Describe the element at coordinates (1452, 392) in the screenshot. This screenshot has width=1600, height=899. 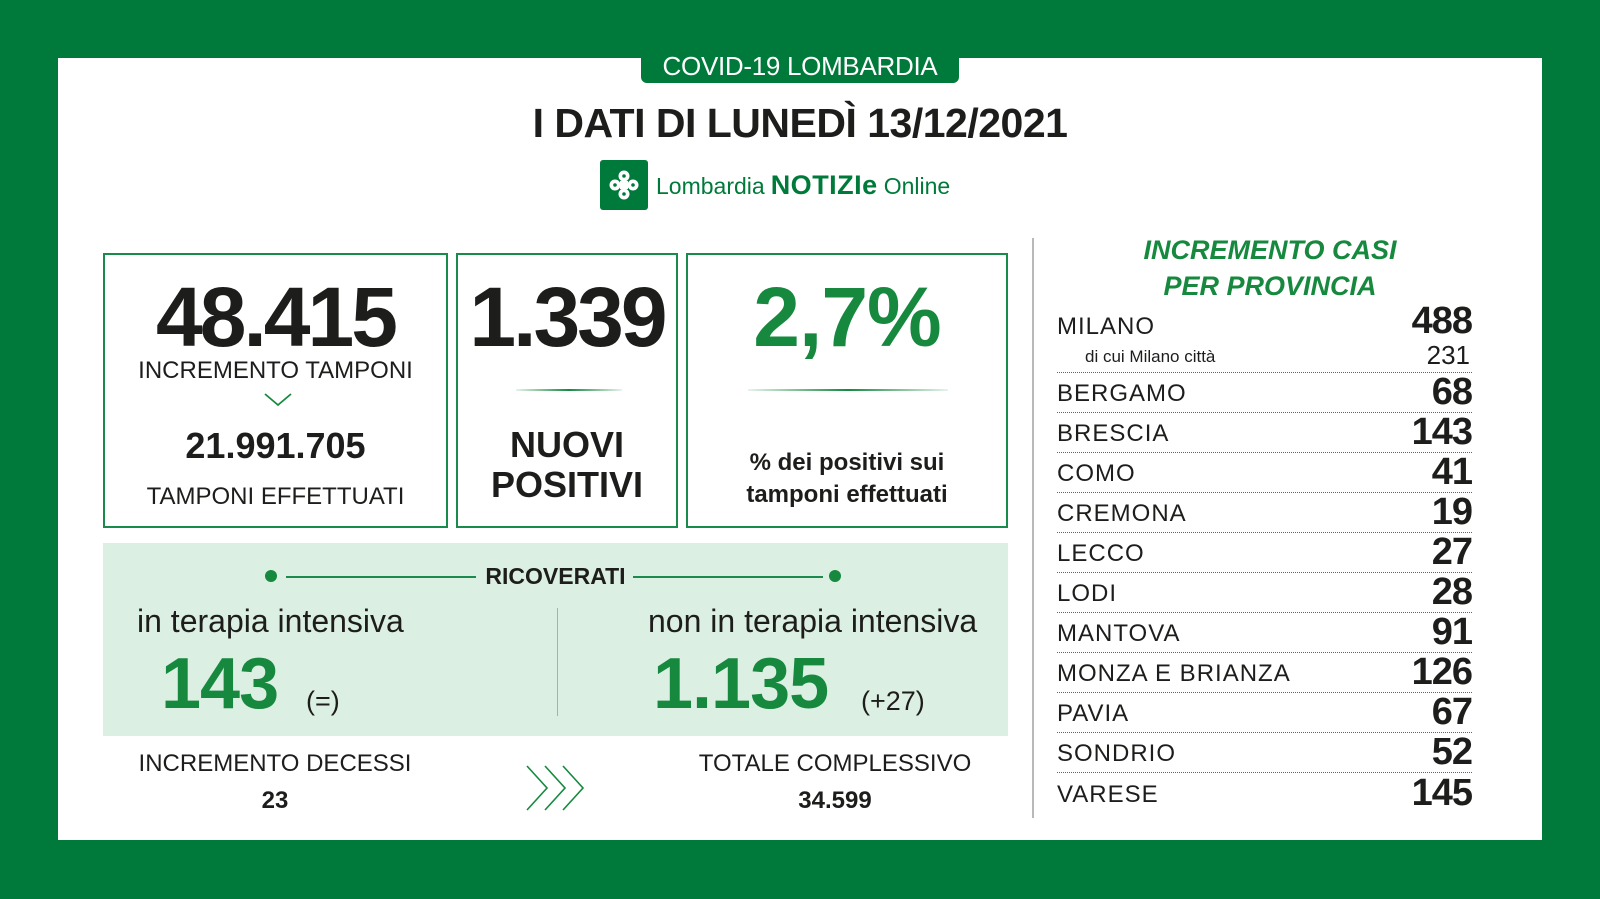
I see `province-value: 68` at that location.